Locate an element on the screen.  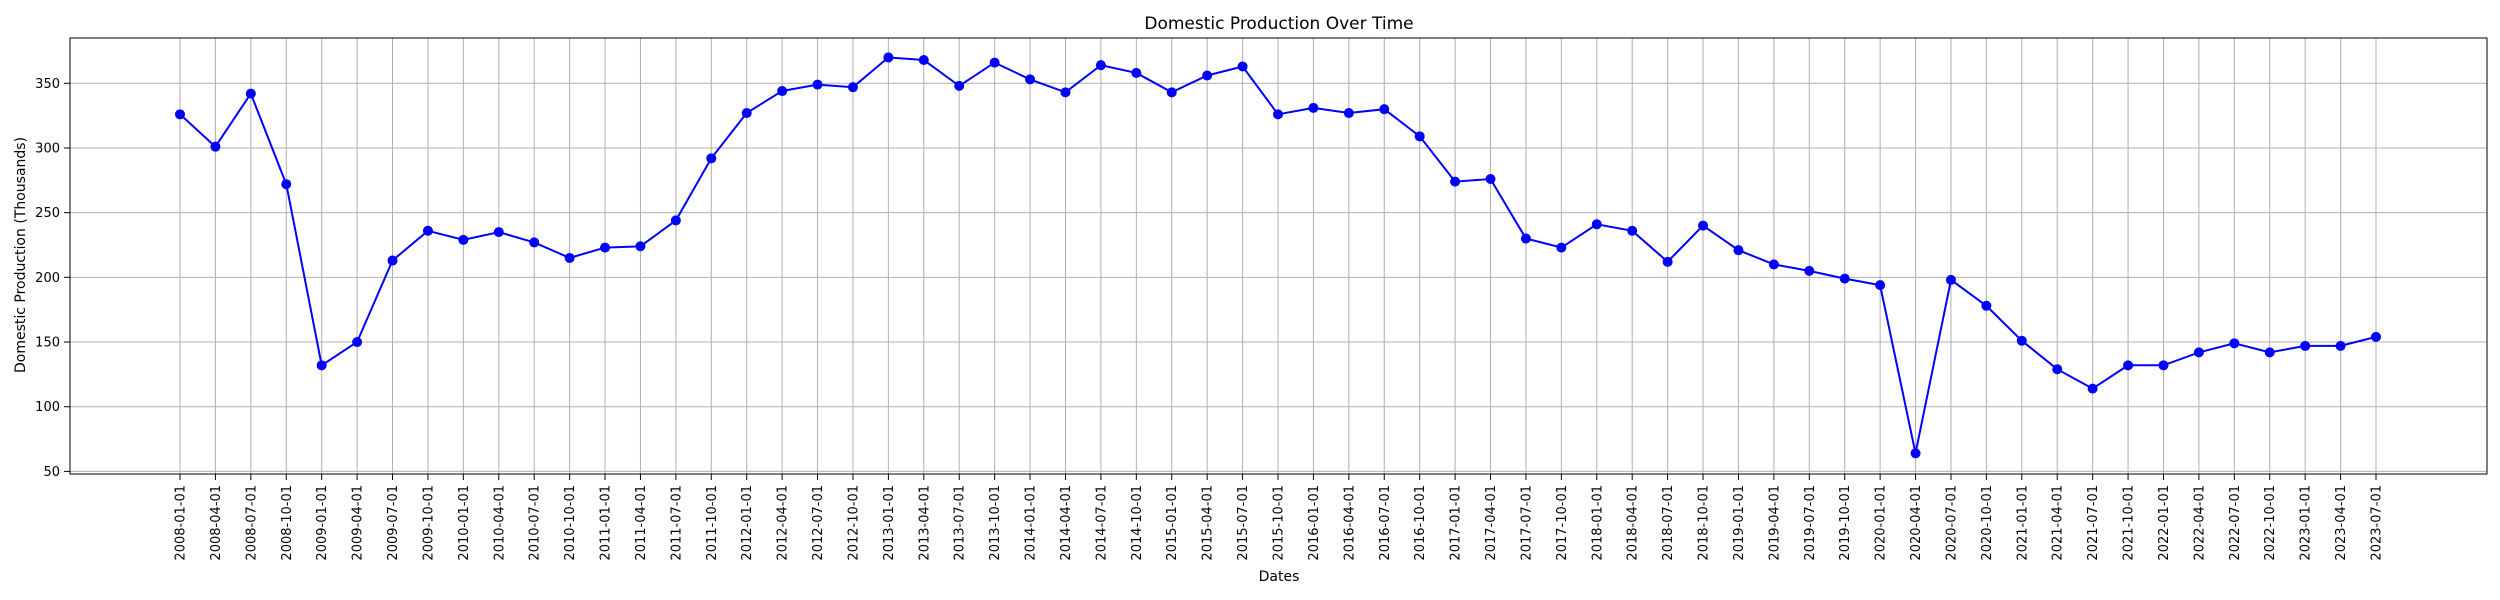
x-tick-label: 2023-07-01 is located at coordinates (2377, 523).